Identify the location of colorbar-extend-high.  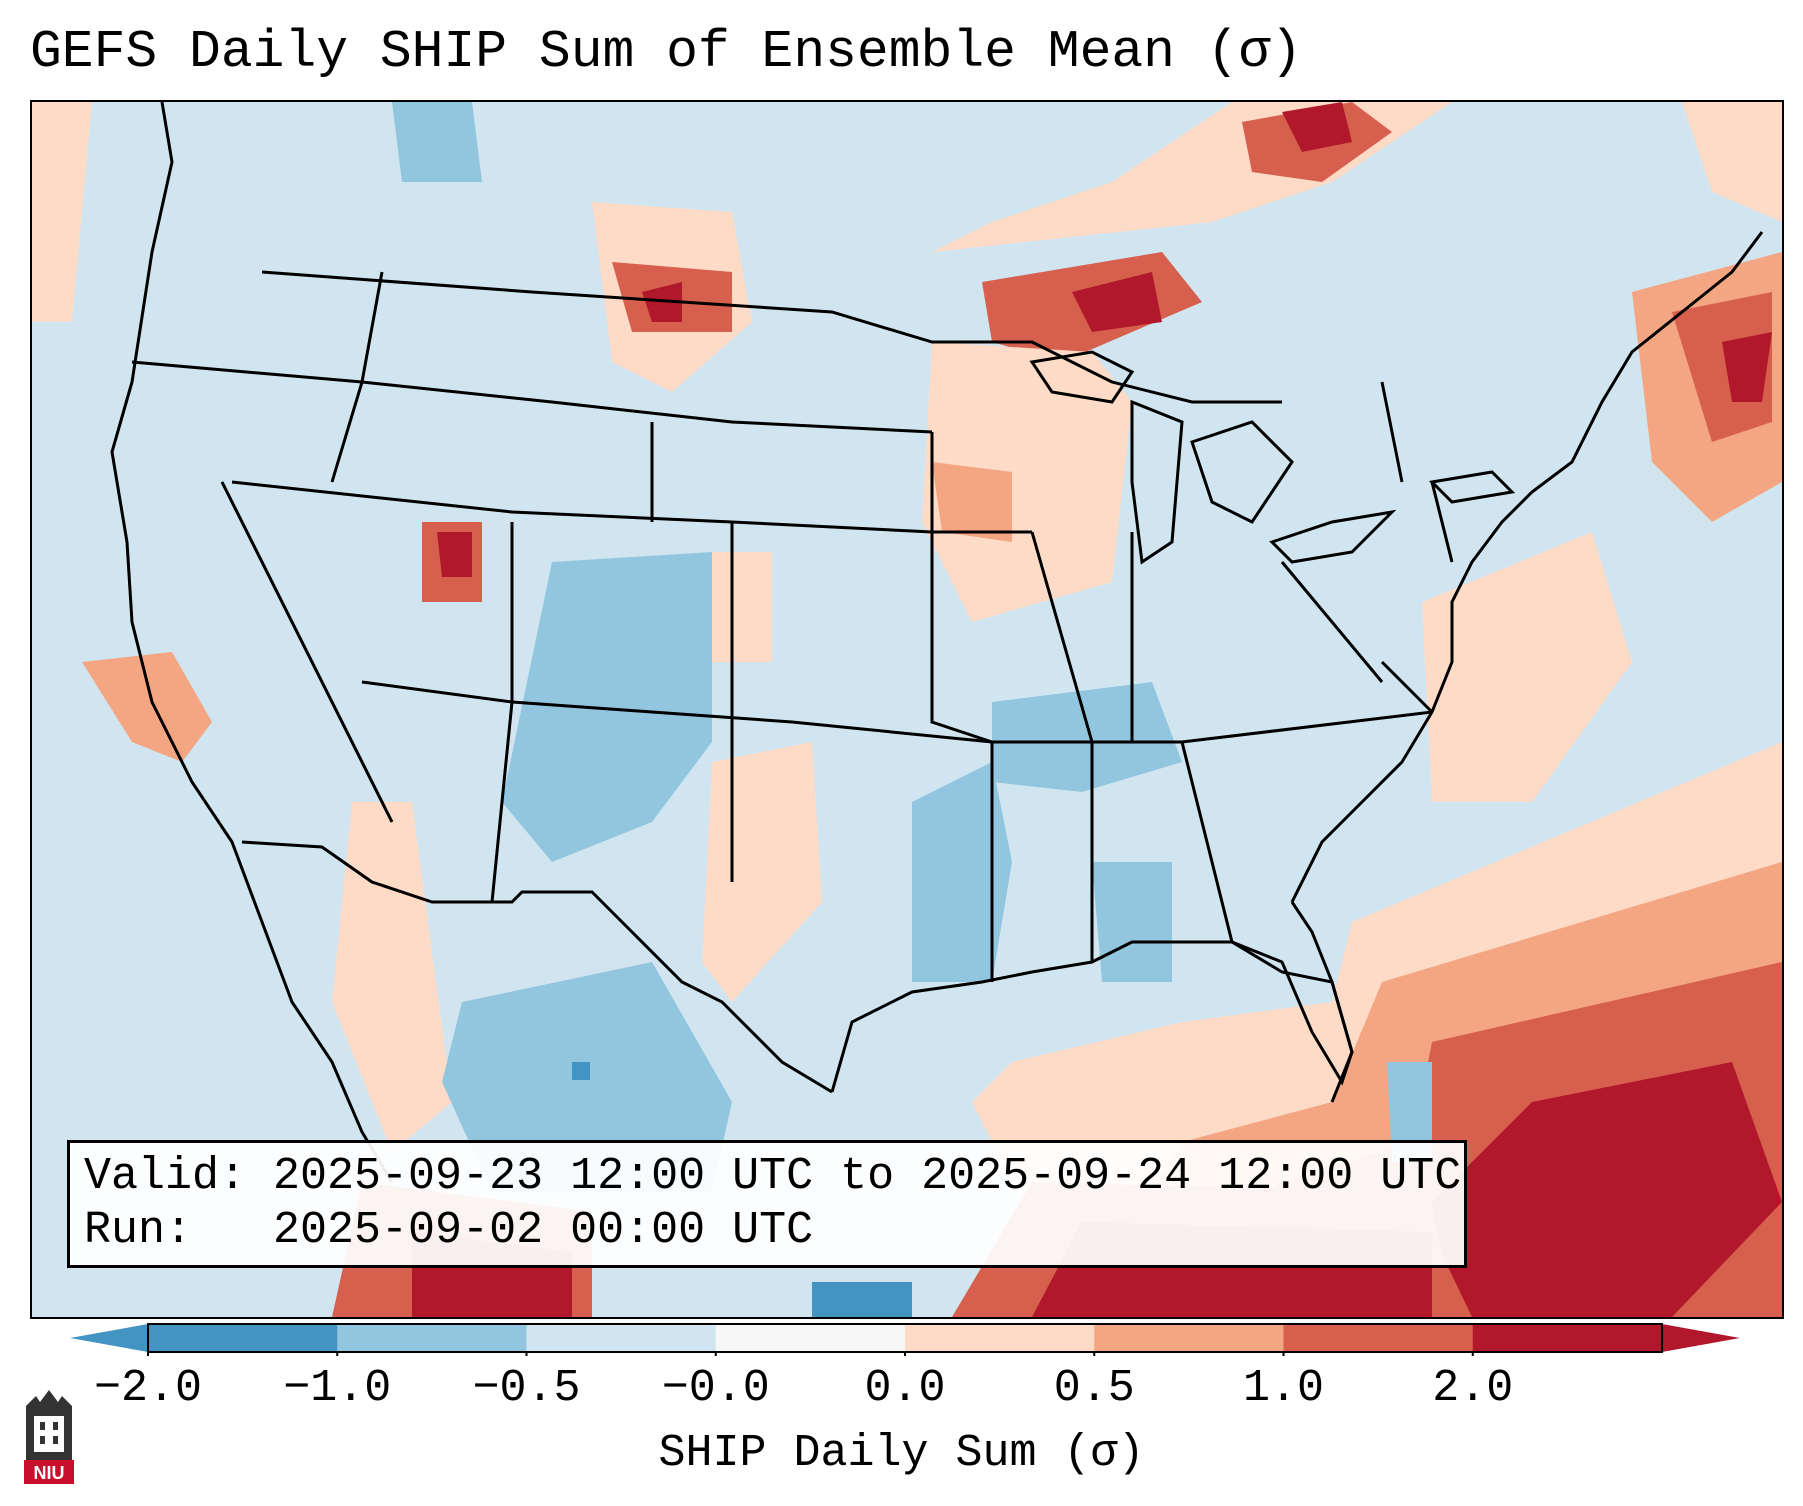
(1701, 1338).